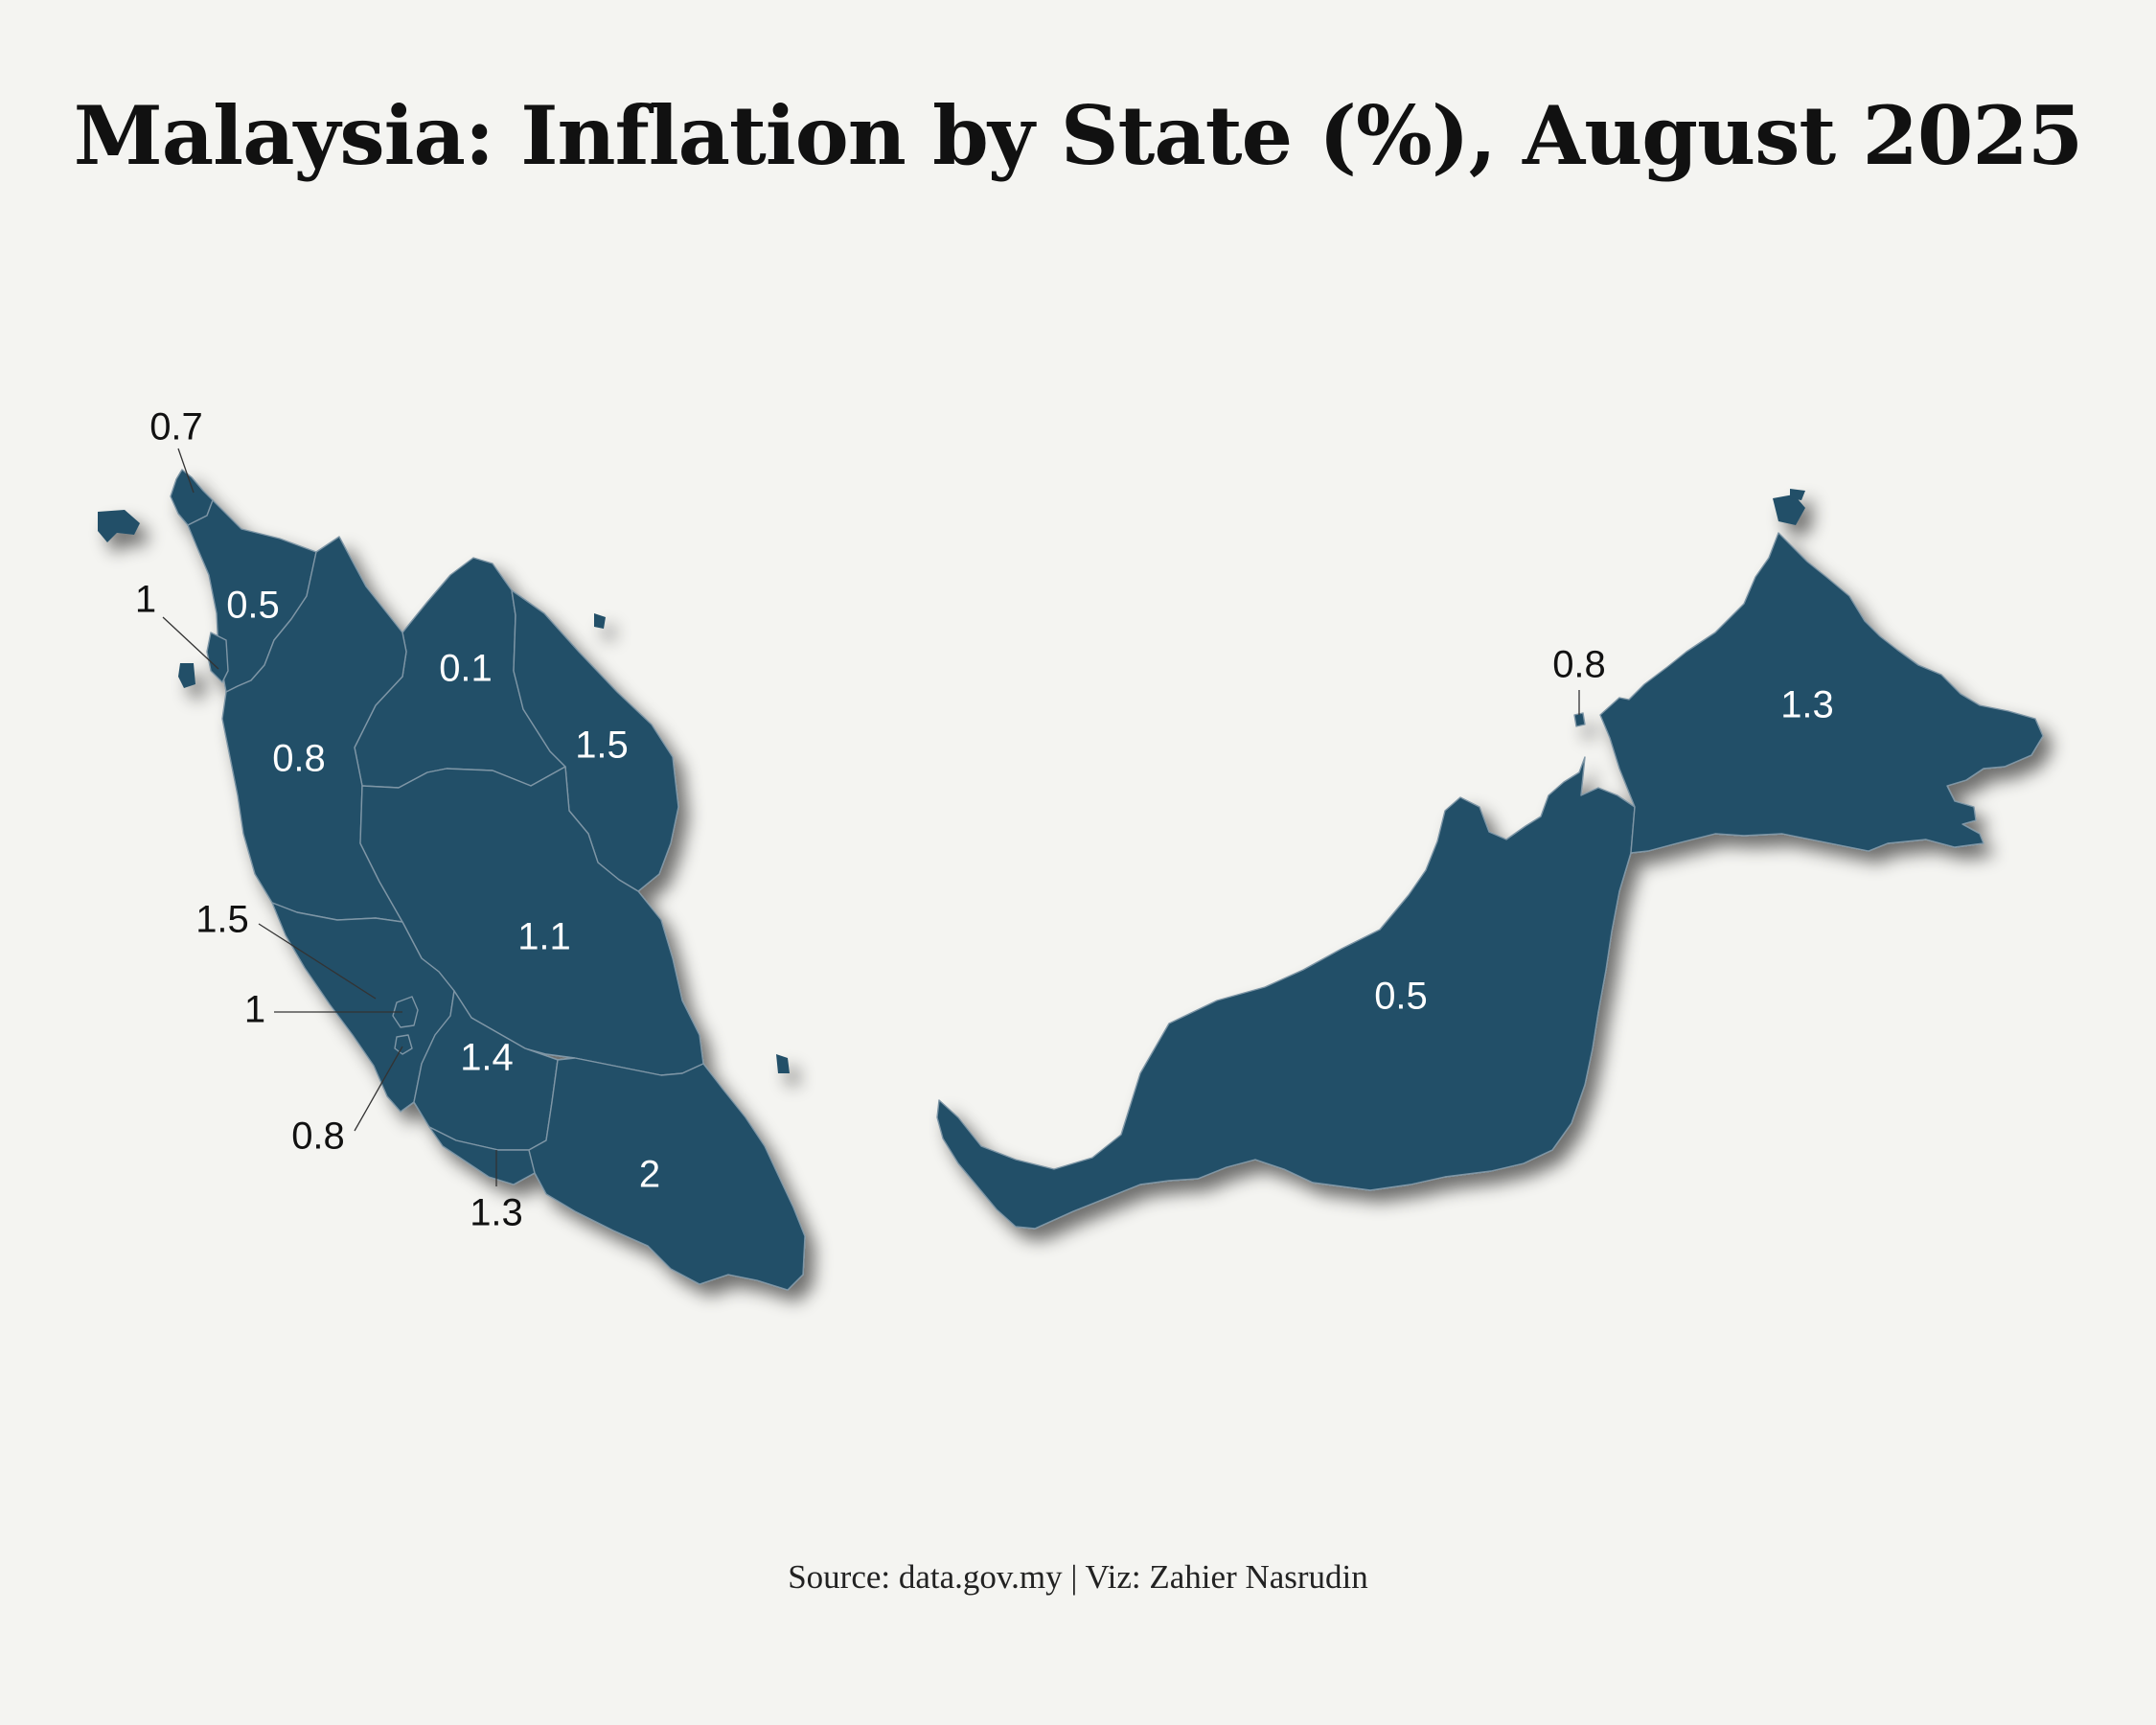 Image resolution: width=2156 pixels, height=1725 pixels. Describe the element at coordinates (1579, 719) in the screenshot. I see `state-labuan` at that location.